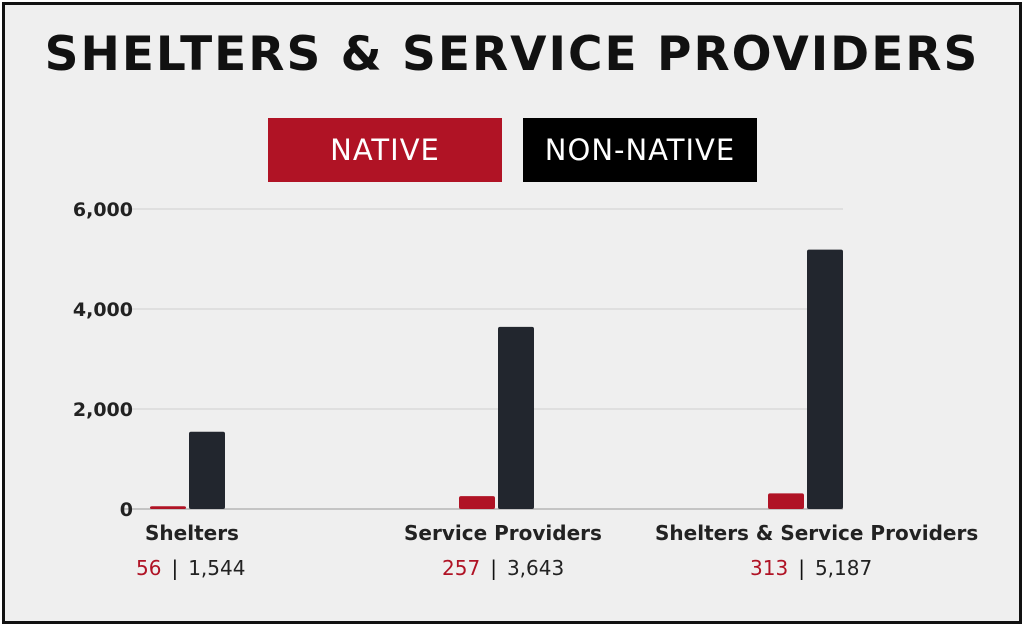 Image resolution: width=1024 pixels, height=626 pixels. I want to click on x-category-label: Shelters & Service Providers, so click(816, 533).